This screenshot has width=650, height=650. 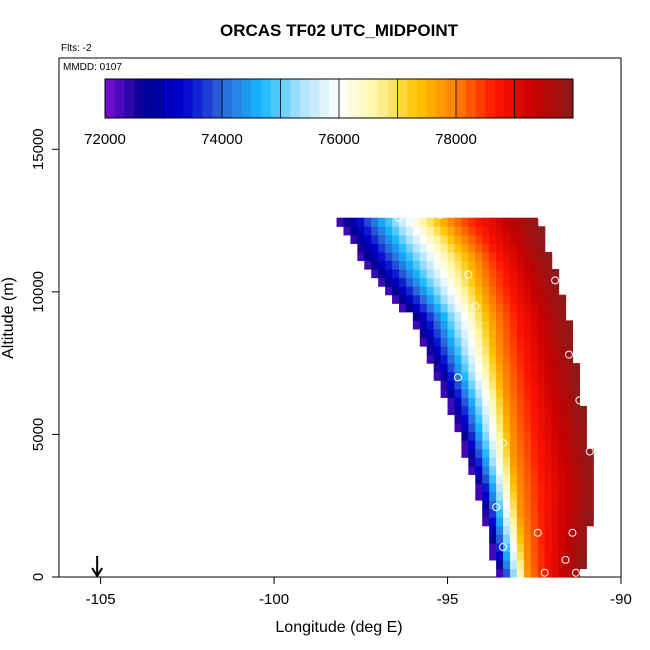 I want to click on x-tick-label: -90, so click(x=621, y=599).